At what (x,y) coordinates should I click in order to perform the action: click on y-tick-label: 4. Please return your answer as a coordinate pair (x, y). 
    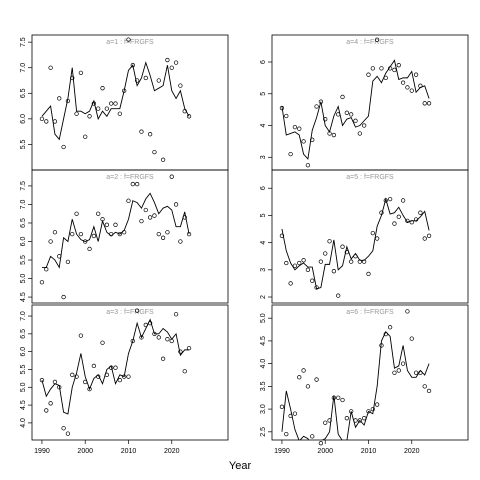
    Looking at the image, I should click on (263, 125).